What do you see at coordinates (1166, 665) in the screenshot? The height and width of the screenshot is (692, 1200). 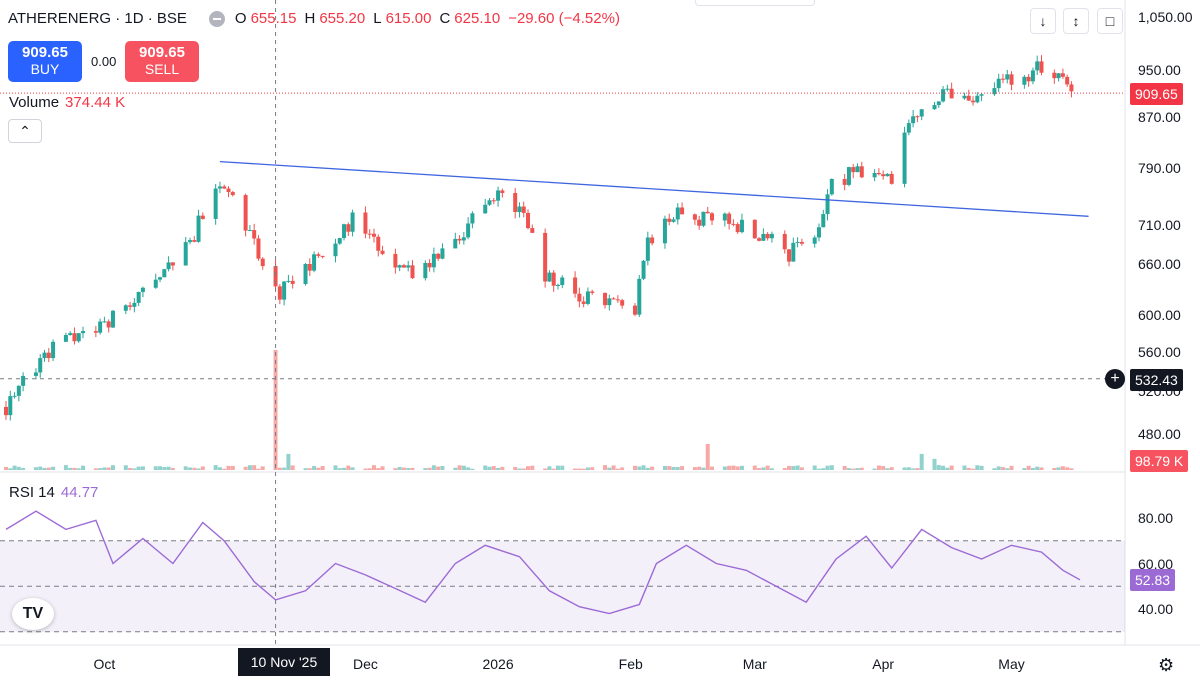 I see `gear-icon: ⚙` at bounding box center [1166, 665].